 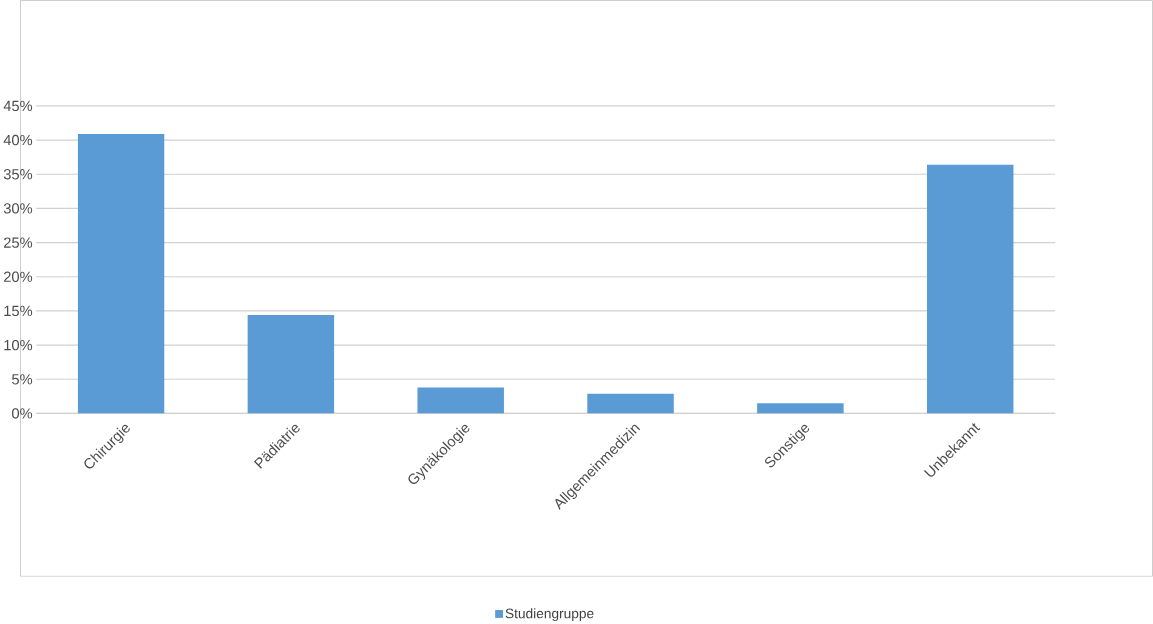 What do you see at coordinates (18, 106) in the screenshot?
I see `y-tick-label: 45%` at bounding box center [18, 106].